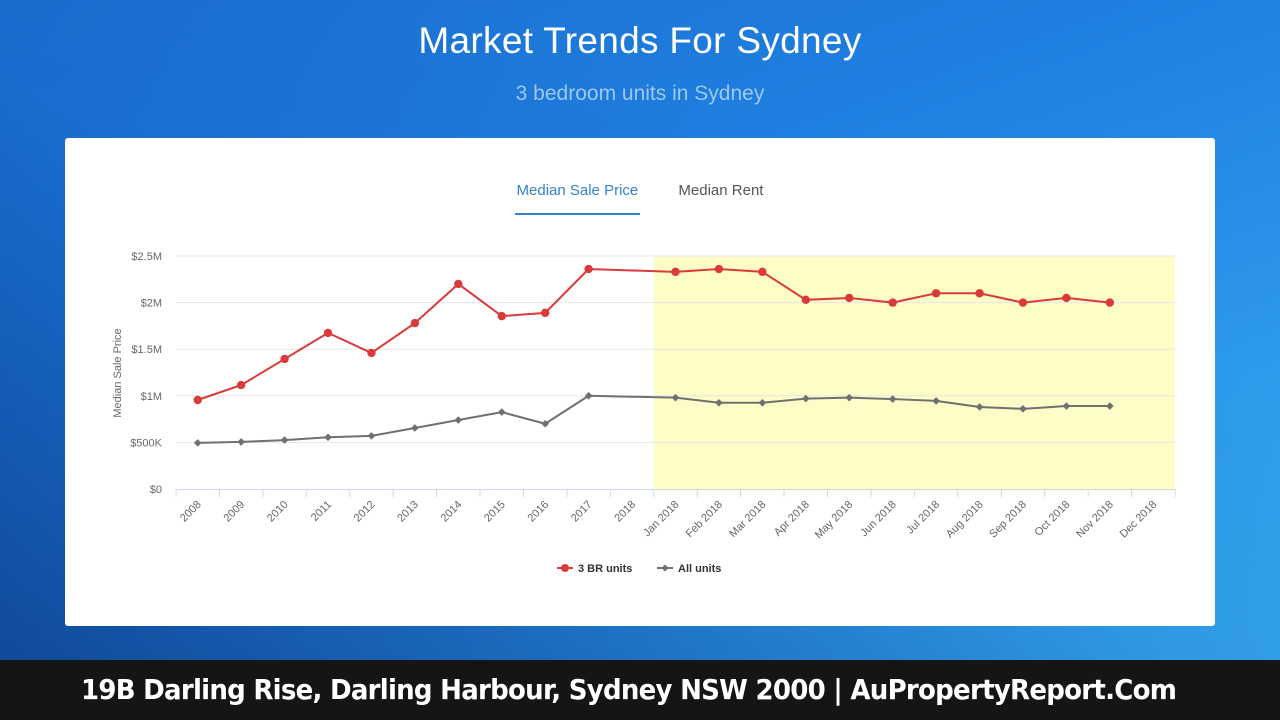 This screenshot has width=1280, height=720. Describe the element at coordinates (321, 511) in the screenshot. I see `x-tick-label: 2011` at that location.